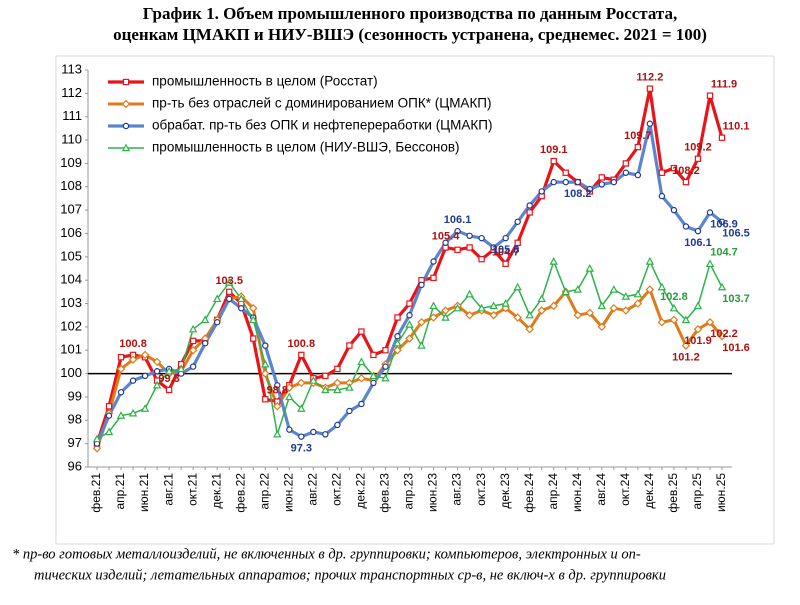  Describe the element at coordinates (216, 491) in the screenshot. I see `x-tick-label: дек.21` at that location.